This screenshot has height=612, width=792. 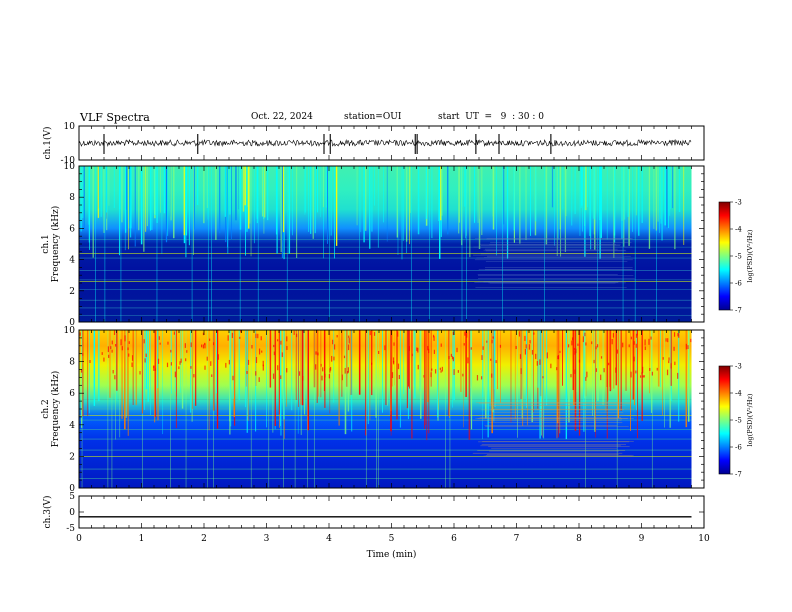 I want to click on figure-title: VLF Spectra, so click(x=115, y=117).